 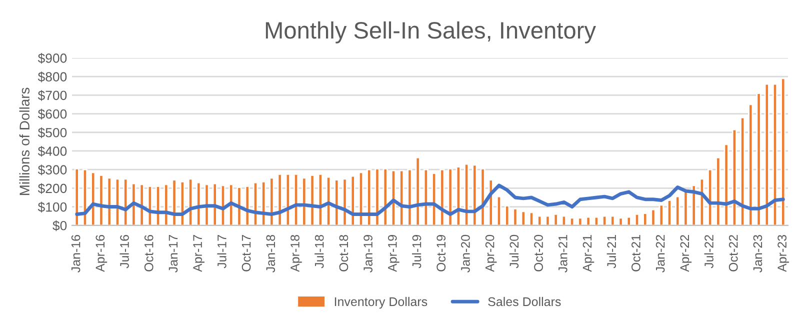 I want to click on y-tick-label: $400, so click(x=52, y=151).